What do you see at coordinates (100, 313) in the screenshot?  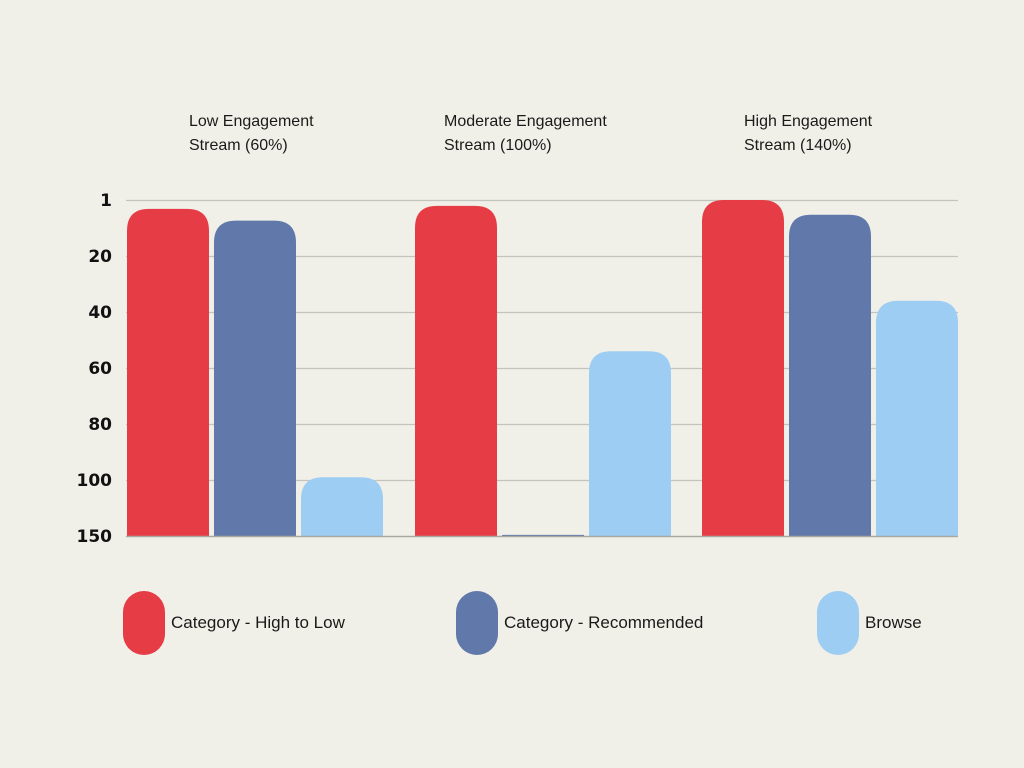 I see `y-tick-label: 40` at bounding box center [100, 313].